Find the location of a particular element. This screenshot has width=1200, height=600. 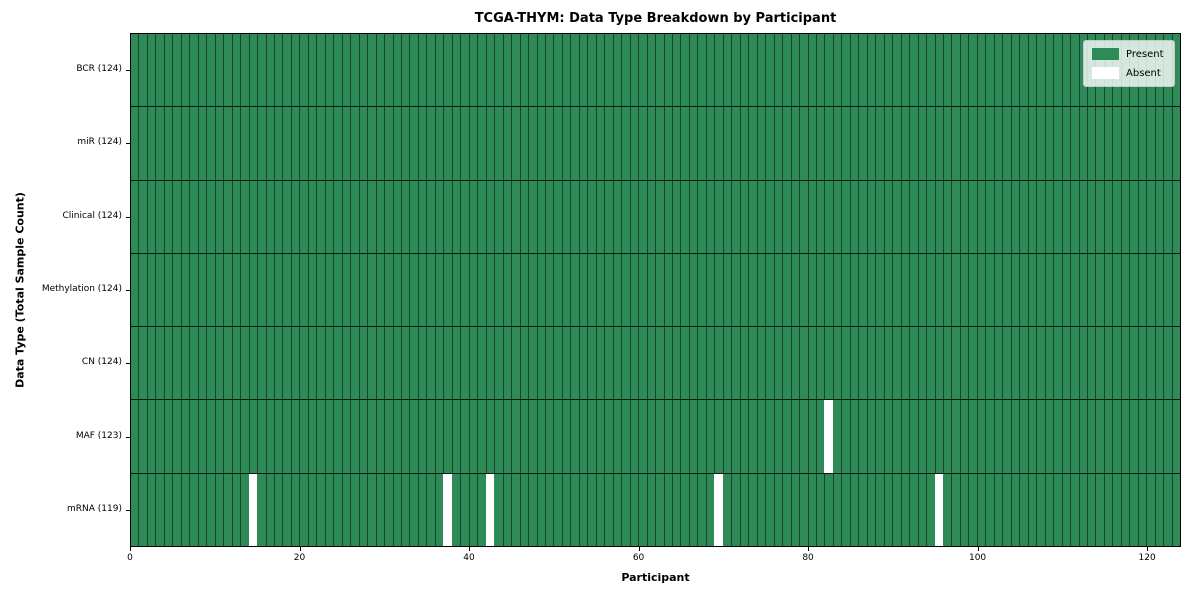

y-tick-mark is located at coordinates (128, 144).